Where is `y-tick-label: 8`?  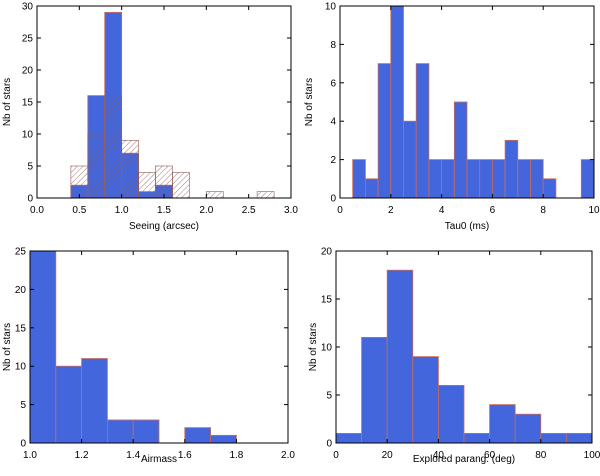 y-tick-label: 8 is located at coordinates (333, 45).